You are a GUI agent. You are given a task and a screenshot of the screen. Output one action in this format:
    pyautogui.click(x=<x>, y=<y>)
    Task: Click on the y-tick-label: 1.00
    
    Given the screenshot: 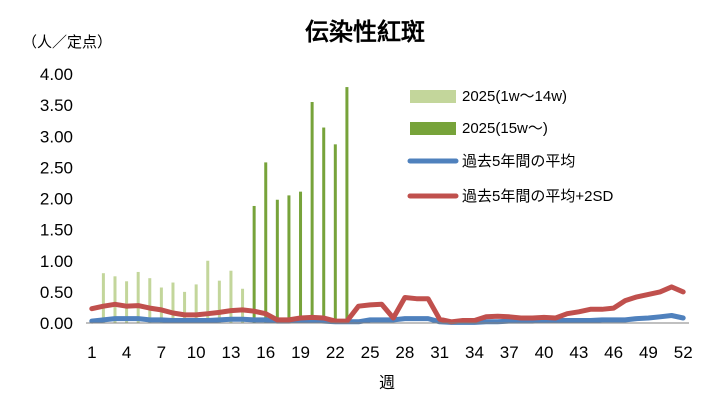 What is the action you would take?
    pyautogui.click(x=56, y=261)
    